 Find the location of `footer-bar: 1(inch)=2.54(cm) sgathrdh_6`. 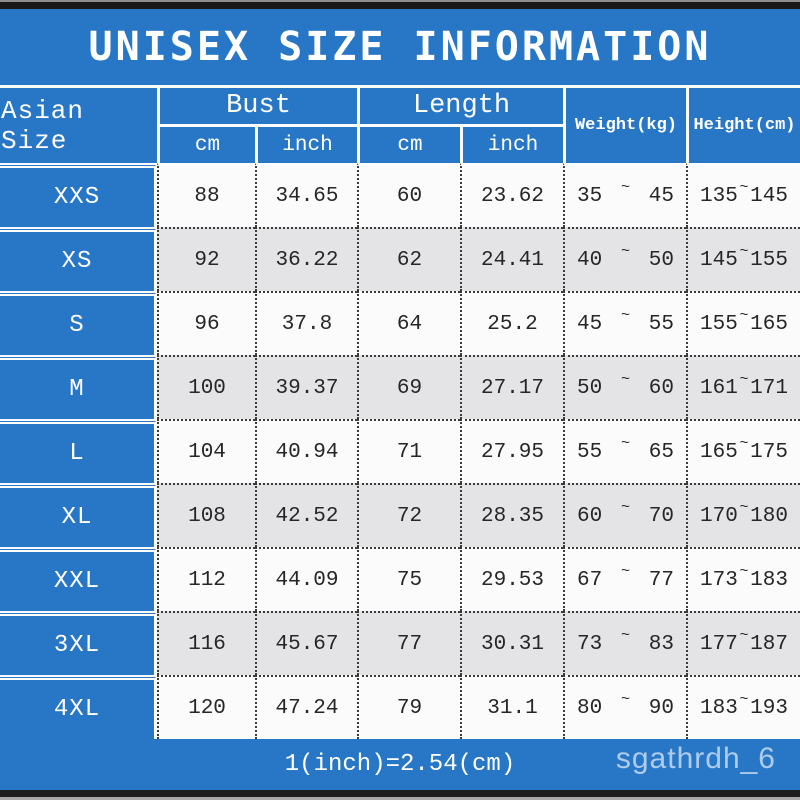

footer-bar: 1(inch)=2.54(cm) sgathrdh_6 is located at coordinates (400, 764).